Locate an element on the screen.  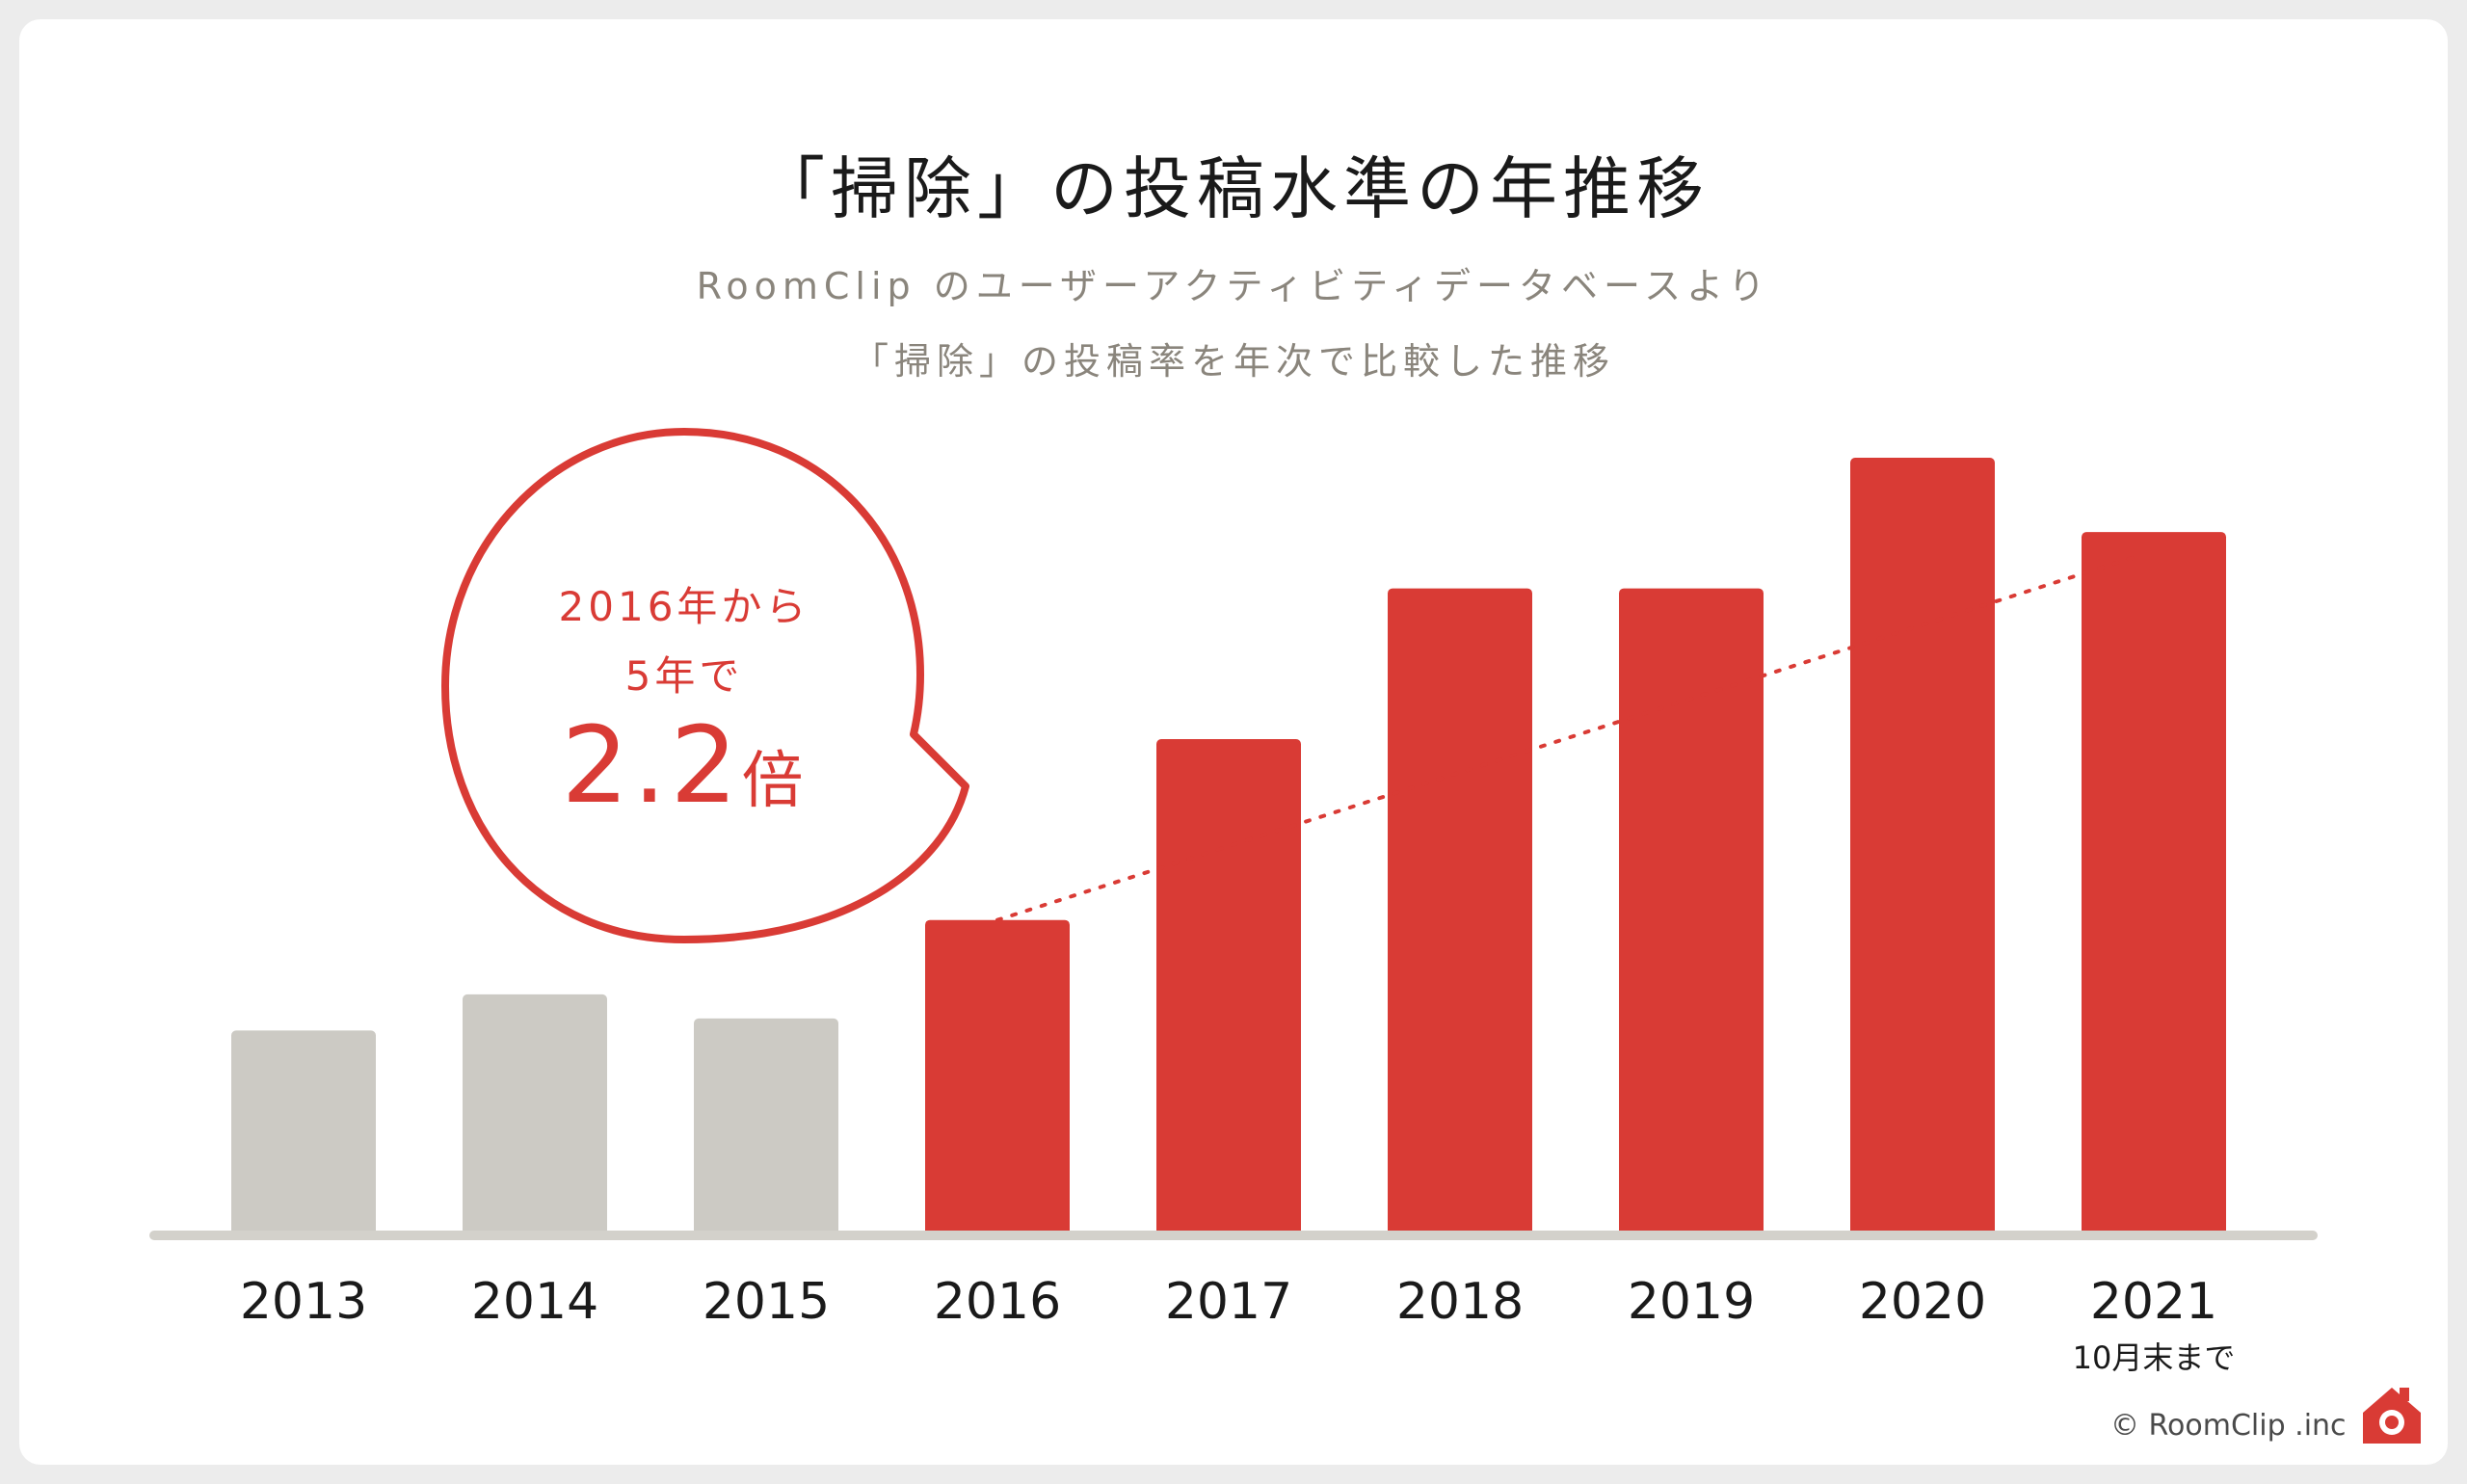
roomclip-logo-icon is located at coordinates (2392, 1416).